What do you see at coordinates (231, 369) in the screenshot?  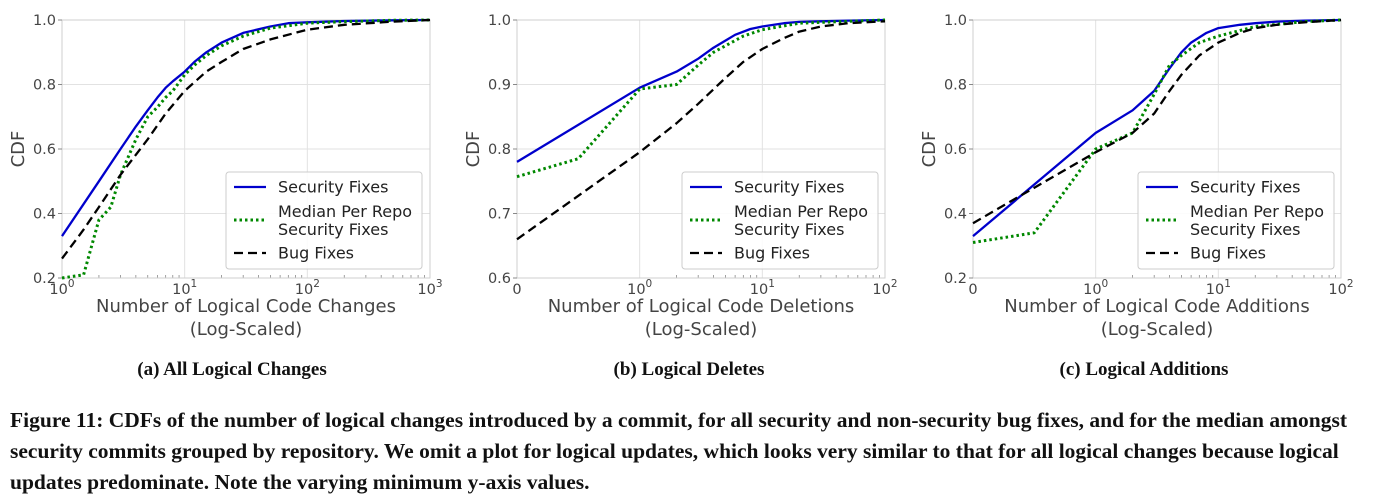 I see `subcaption: (a) All Logical Changes` at bounding box center [231, 369].